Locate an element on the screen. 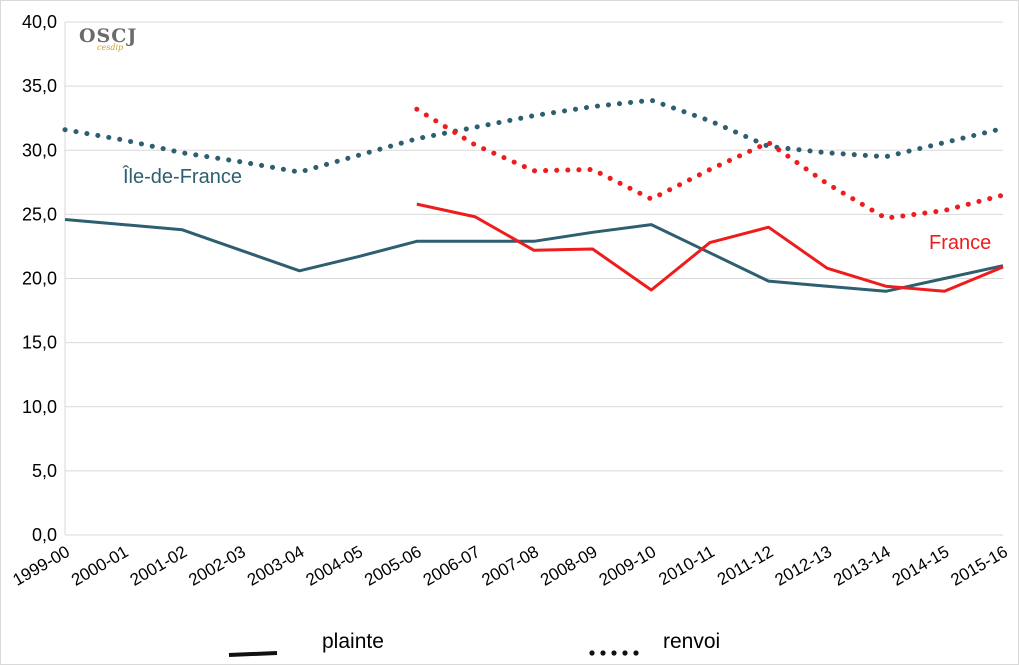 This screenshot has height=665, width=1019. legend-label-renvoi: renvoi is located at coordinates (691, 641).